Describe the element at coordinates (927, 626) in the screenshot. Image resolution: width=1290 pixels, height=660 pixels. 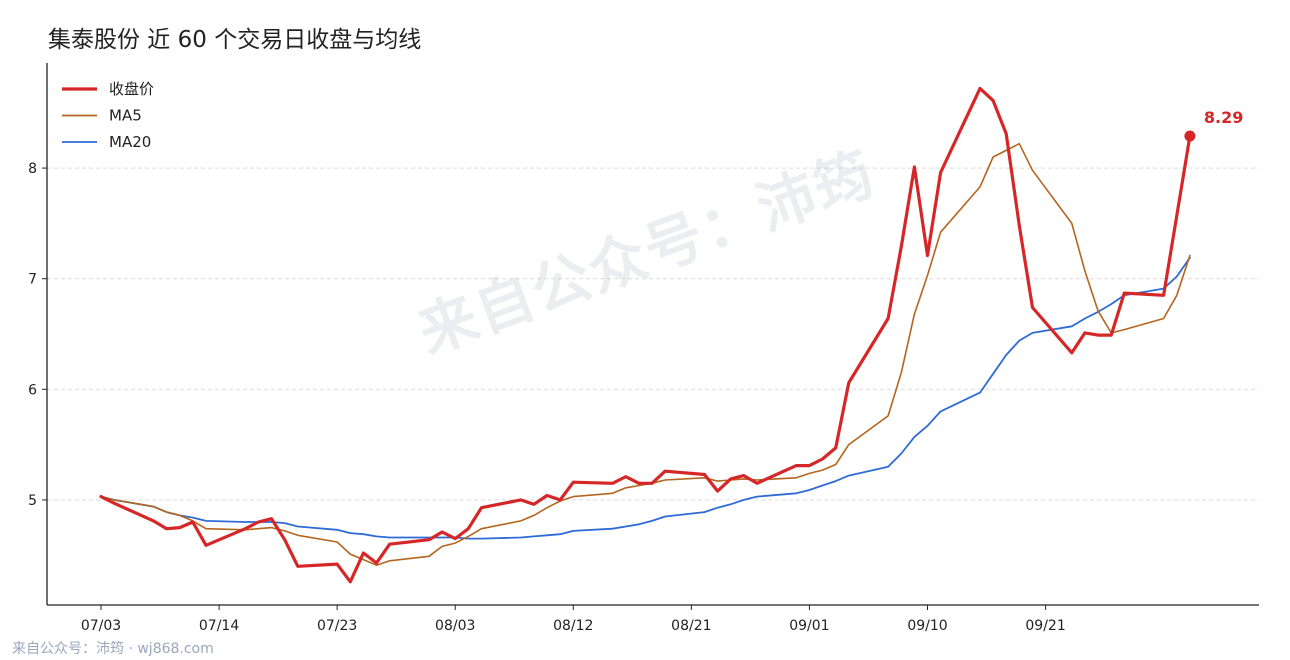
I see `x-tick-label: 09/10` at that location.